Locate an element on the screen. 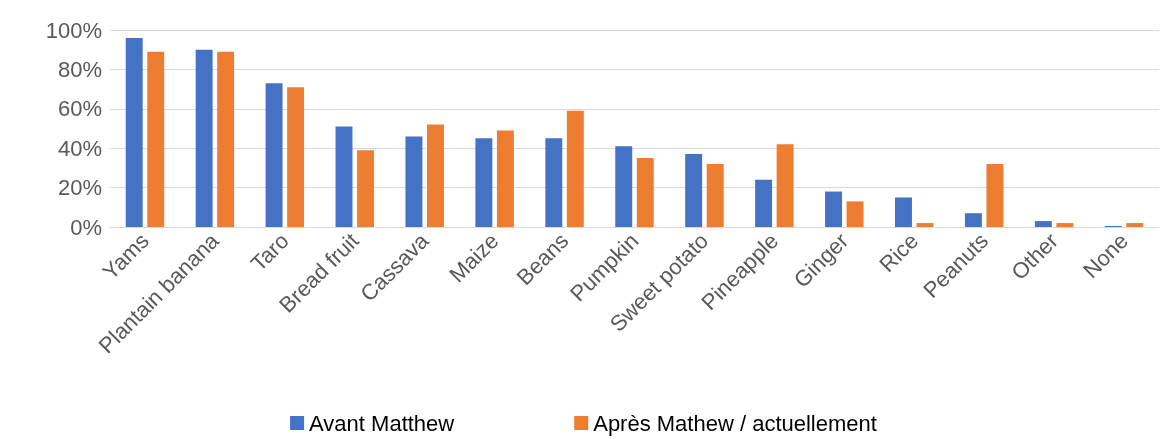 The height and width of the screenshot is (439, 1167). y-tick-label: 20% is located at coordinates (79, 188).